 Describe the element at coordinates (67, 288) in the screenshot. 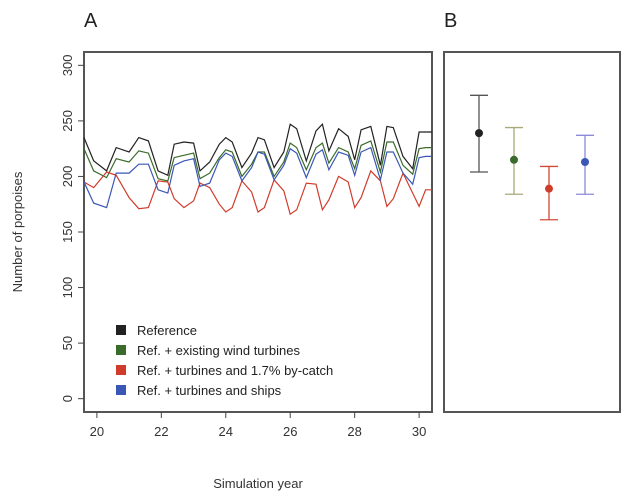

I see `y-tick-label: 100` at that location.